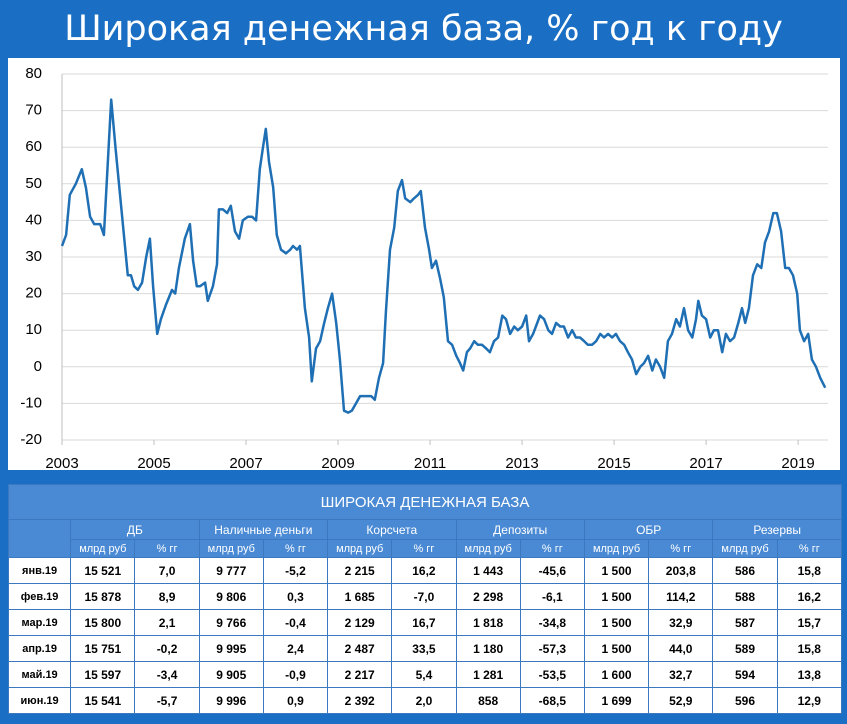 Image resolution: width=847 pixels, height=724 pixels. Describe the element at coordinates (745, 570) in the screenshot. I see `table-cell: 586` at that location.